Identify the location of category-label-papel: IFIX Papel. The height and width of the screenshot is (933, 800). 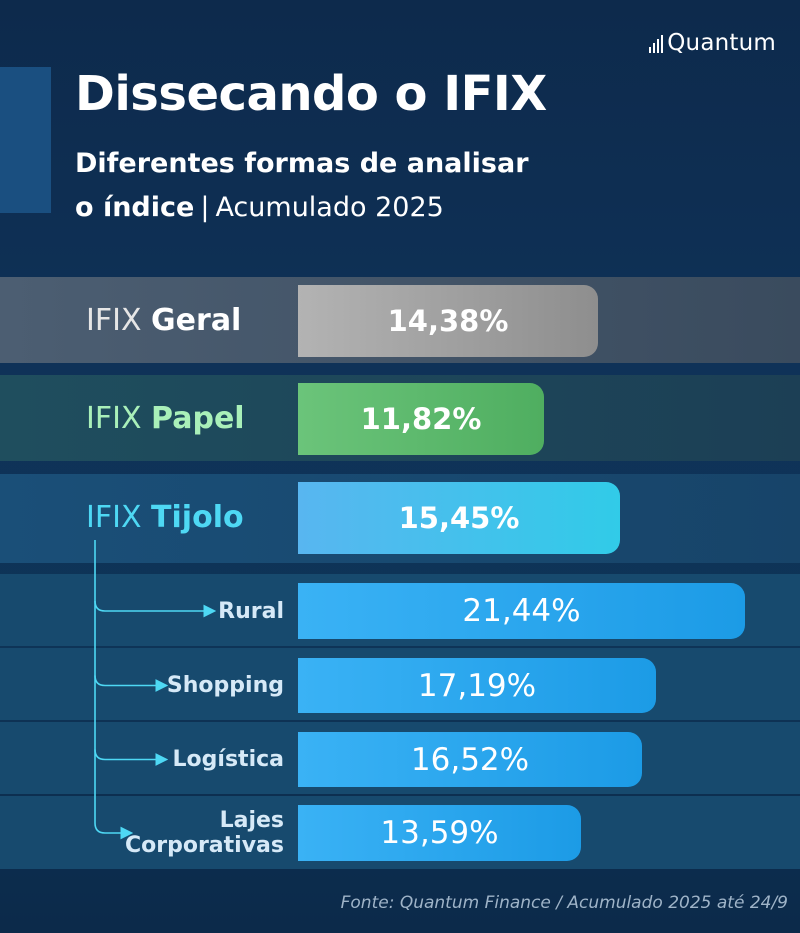
(165, 419).